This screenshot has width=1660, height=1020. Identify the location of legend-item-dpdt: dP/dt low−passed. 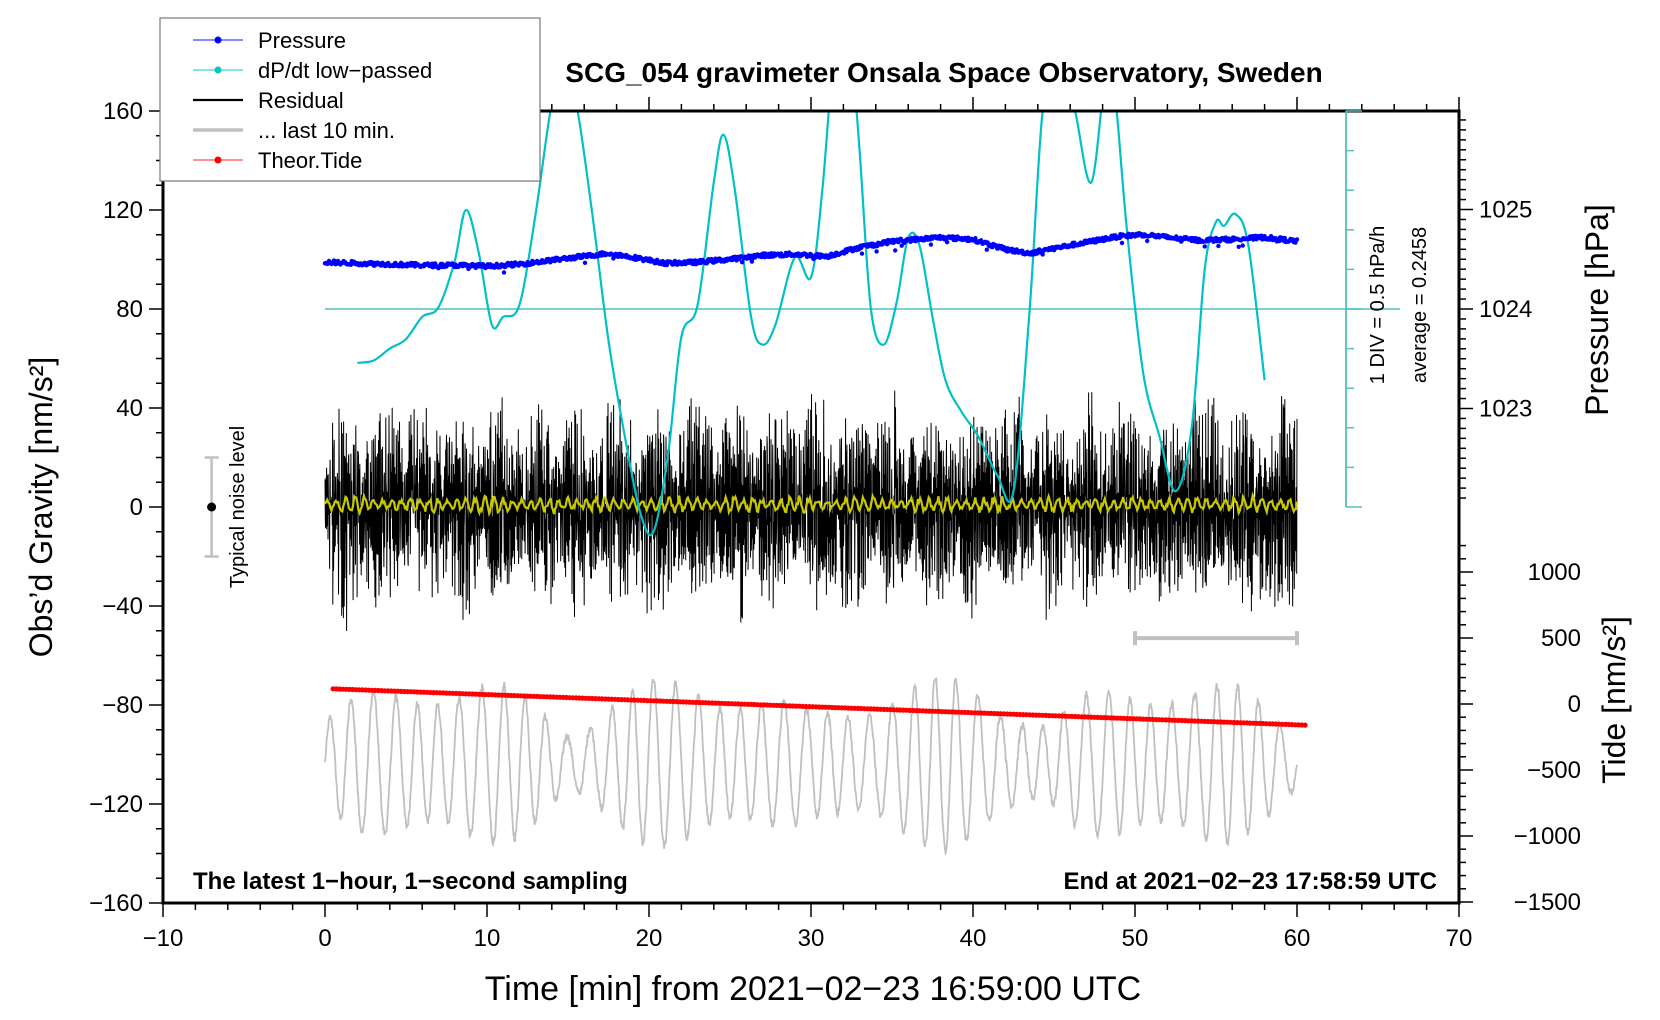
(312, 70).